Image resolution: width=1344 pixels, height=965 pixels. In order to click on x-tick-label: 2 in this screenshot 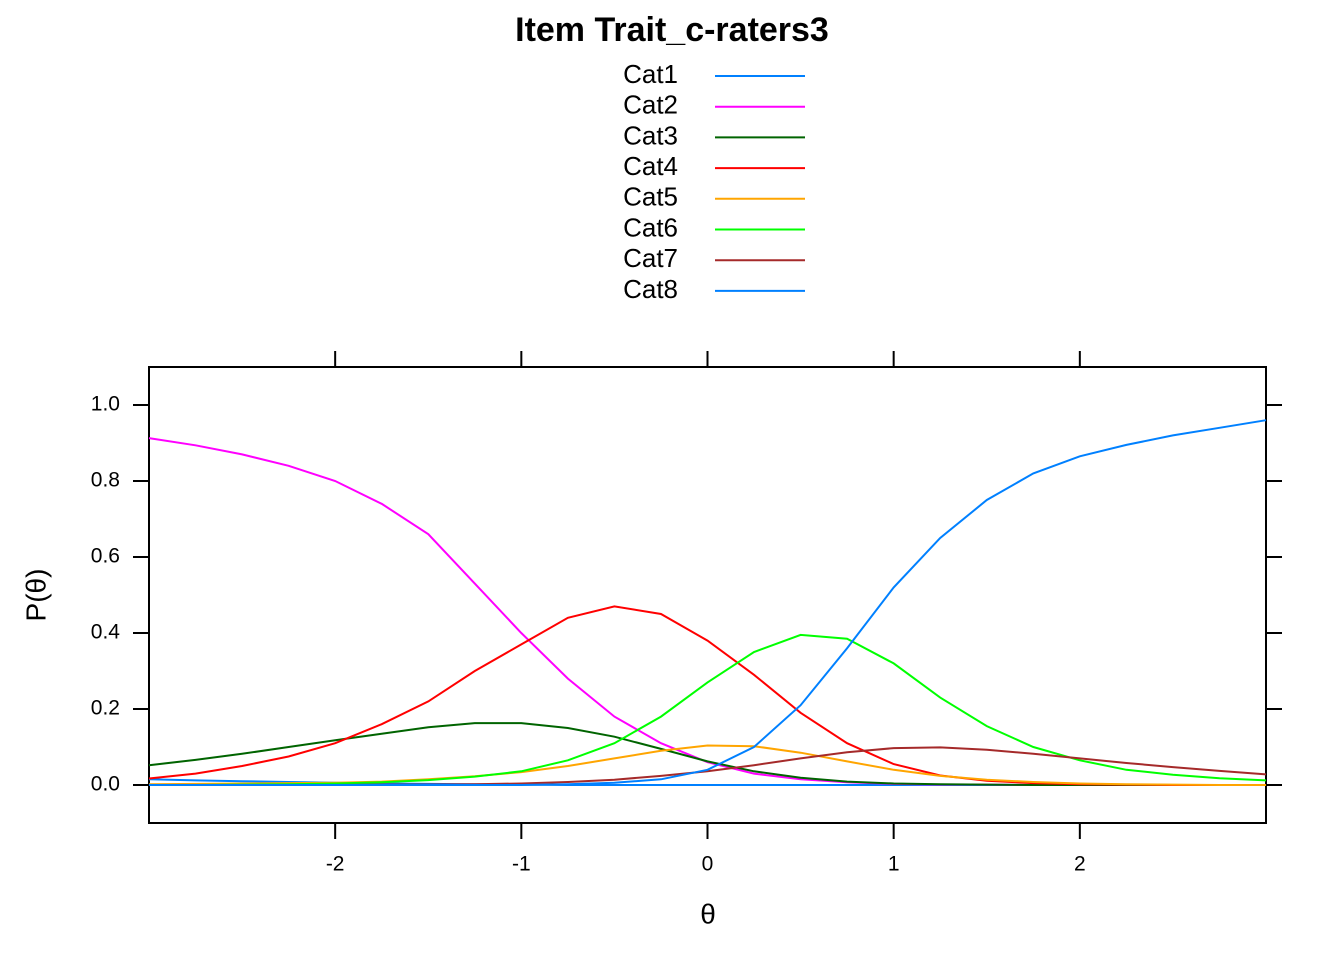, I will do `click(1080, 864)`.